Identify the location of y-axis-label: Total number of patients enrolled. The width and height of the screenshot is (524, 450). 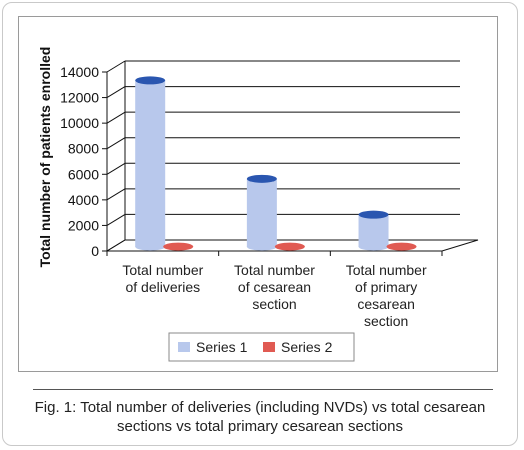
(45, 157).